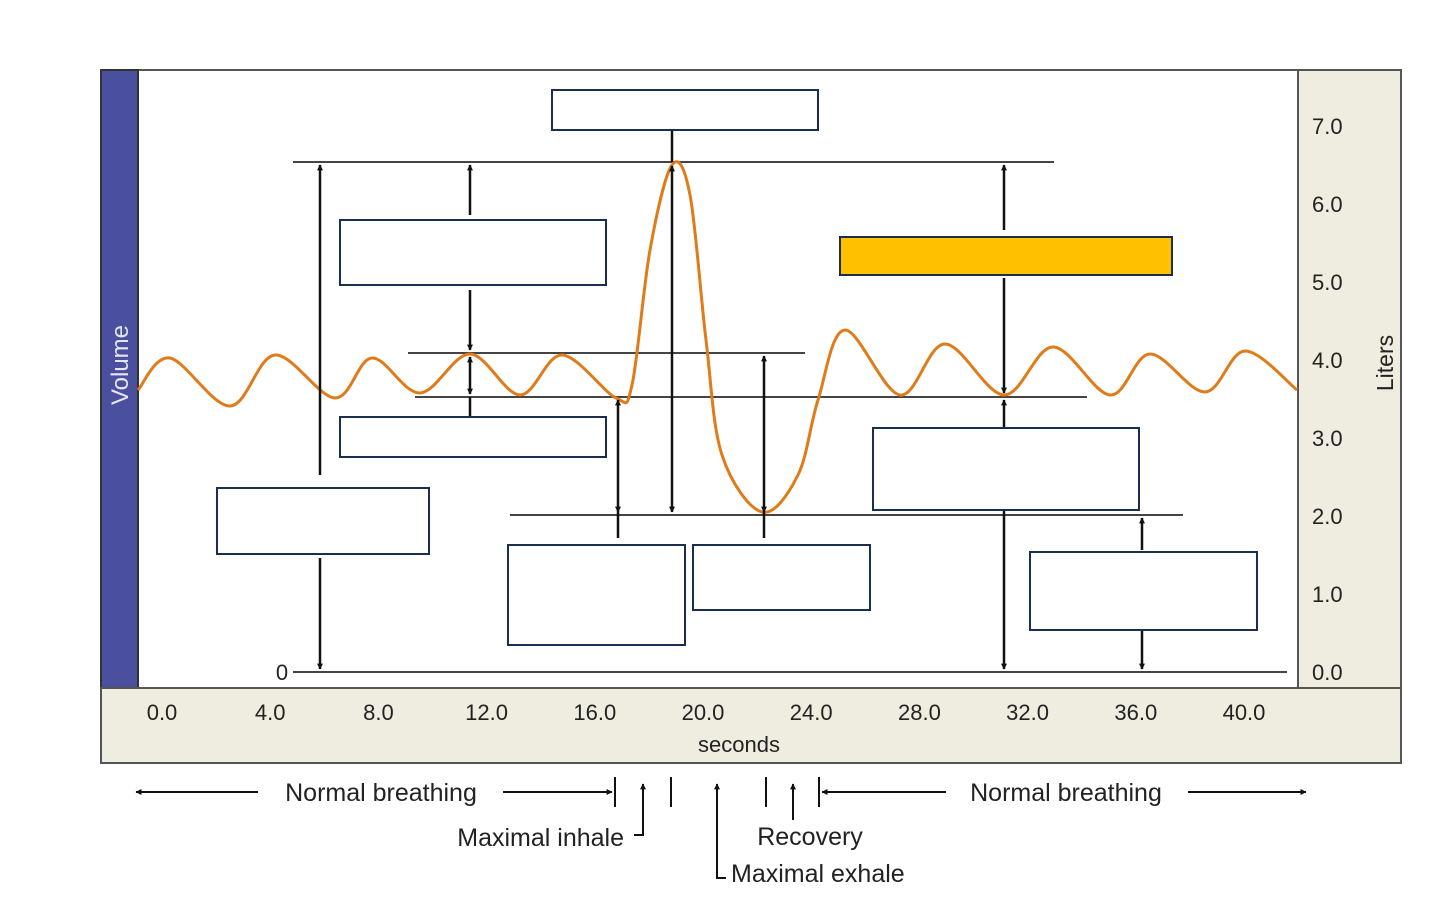 The image size is (1446, 906). What do you see at coordinates (919, 712) in the screenshot?
I see `x-tick-label: 28.0` at bounding box center [919, 712].